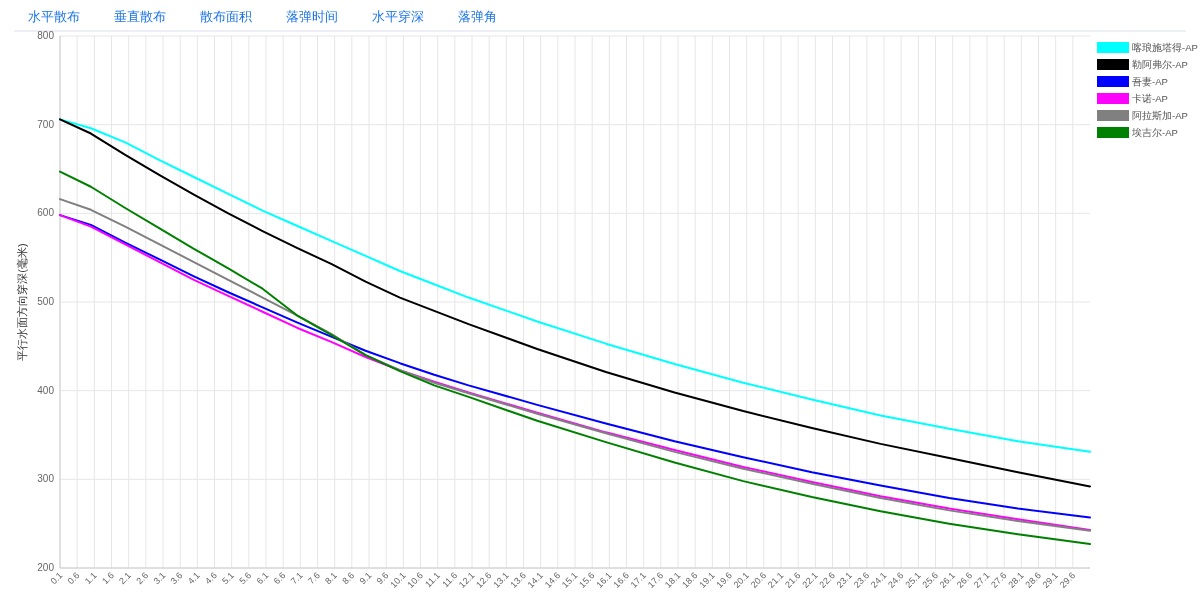 The image size is (1200, 603). Describe the element at coordinates (46, 35) in the screenshot. I see `y-tick-label: 800` at that location.